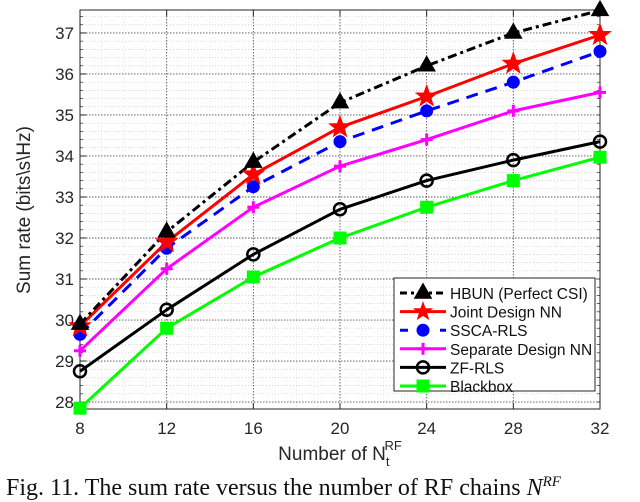 This screenshot has width=640, height=502. Describe the element at coordinates (332, 454) in the screenshot. I see `x-axis-label-main: Number of N` at that location.